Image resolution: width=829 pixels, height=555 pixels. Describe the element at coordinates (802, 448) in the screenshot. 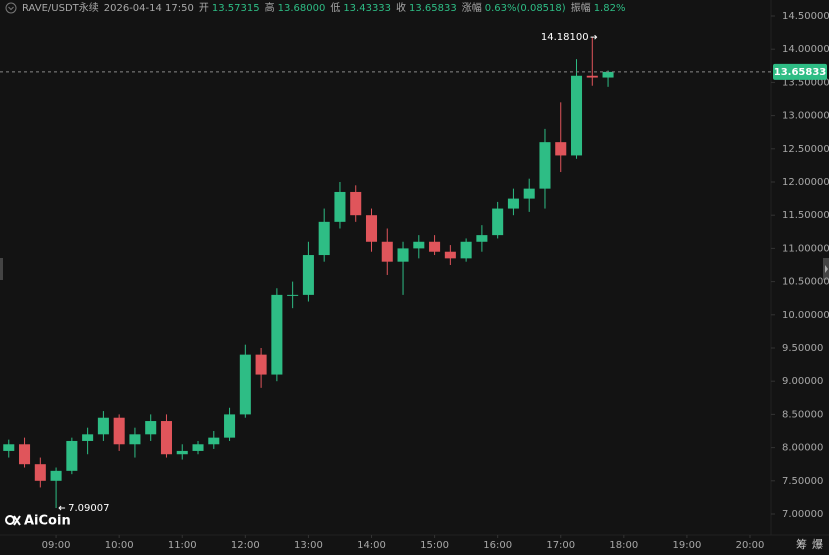

I see `y-tick-label: 8.00000` at that location.